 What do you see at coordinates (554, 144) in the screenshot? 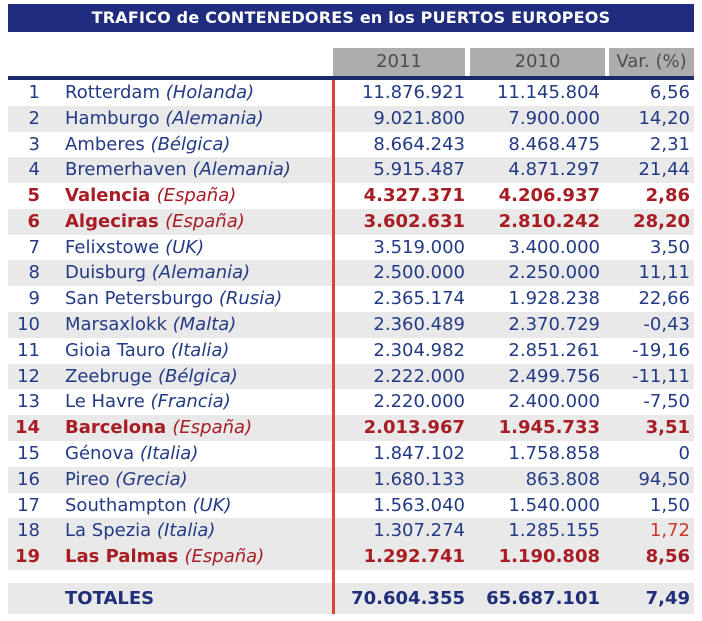
I see `row-2010-value: 8.468.475` at bounding box center [554, 144].